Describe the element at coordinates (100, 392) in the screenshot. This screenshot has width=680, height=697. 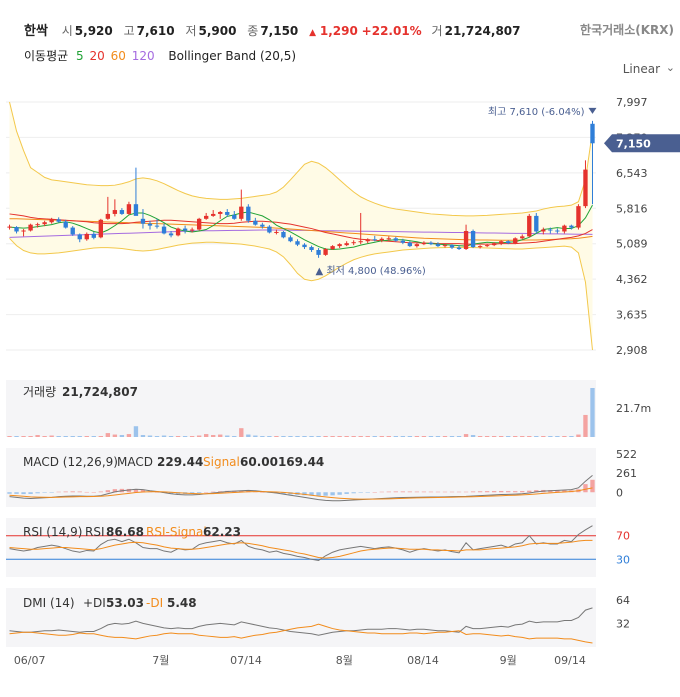
I see `volume-value: 21,724,807` at that location.